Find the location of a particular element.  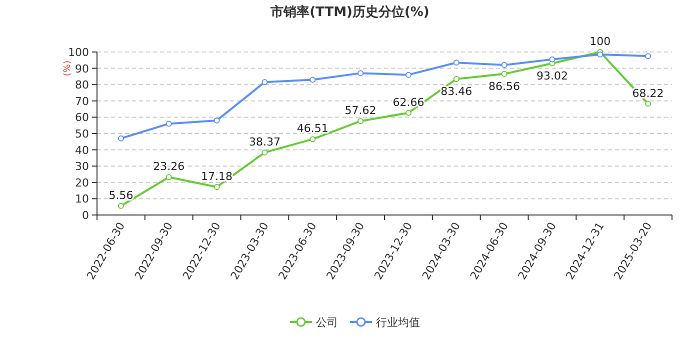

y-tick-label: 0 is located at coordinates (85, 215).